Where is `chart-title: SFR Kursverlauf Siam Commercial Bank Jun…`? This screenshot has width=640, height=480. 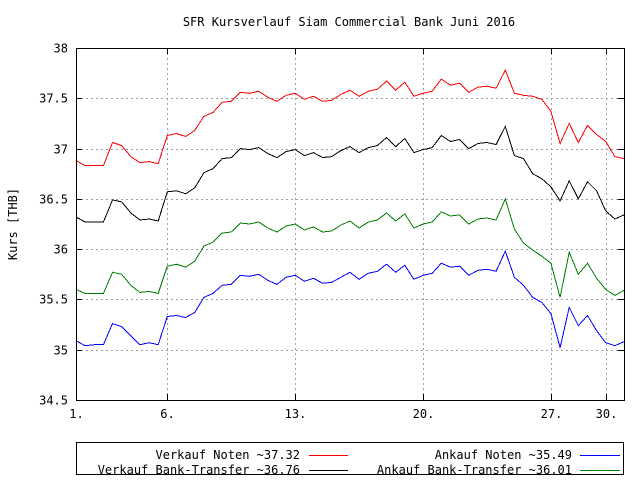 chart-title: SFR Kursverlauf Siam Commercial Bank Jun… is located at coordinates (349, 22).